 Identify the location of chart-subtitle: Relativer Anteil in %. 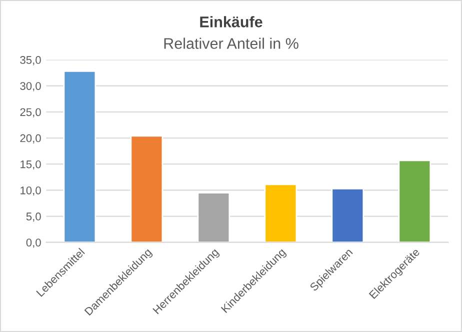
(231, 43).